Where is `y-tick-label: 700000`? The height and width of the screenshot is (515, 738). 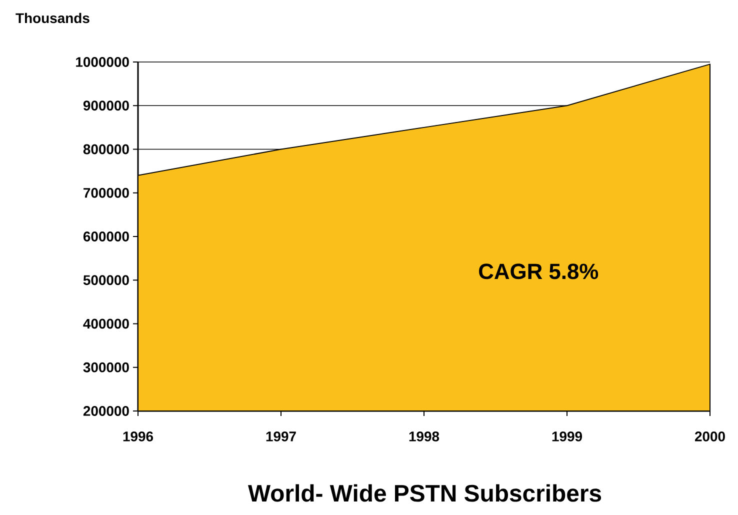
y-tick-label: 700000 is located at coordinates (106, 193).